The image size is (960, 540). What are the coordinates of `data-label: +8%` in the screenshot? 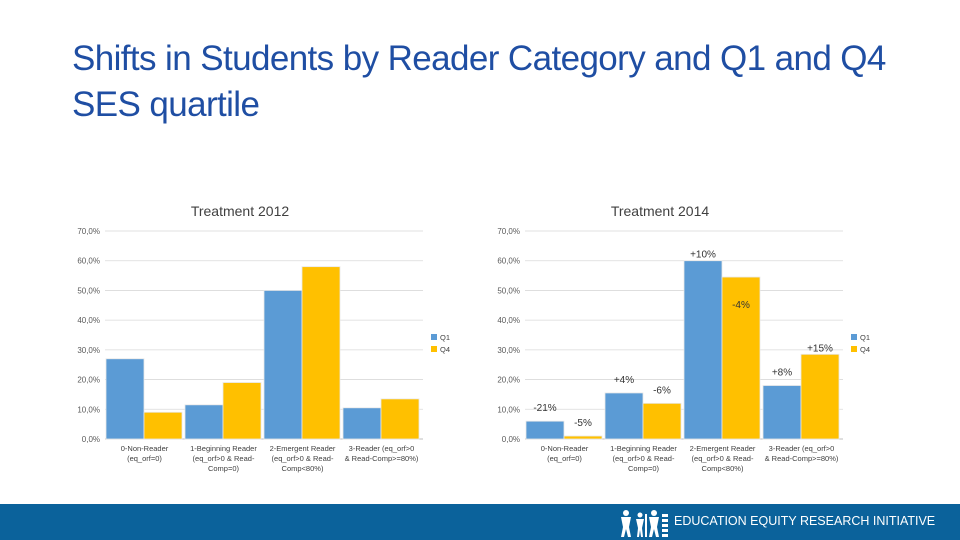 It's located at (782, 373).